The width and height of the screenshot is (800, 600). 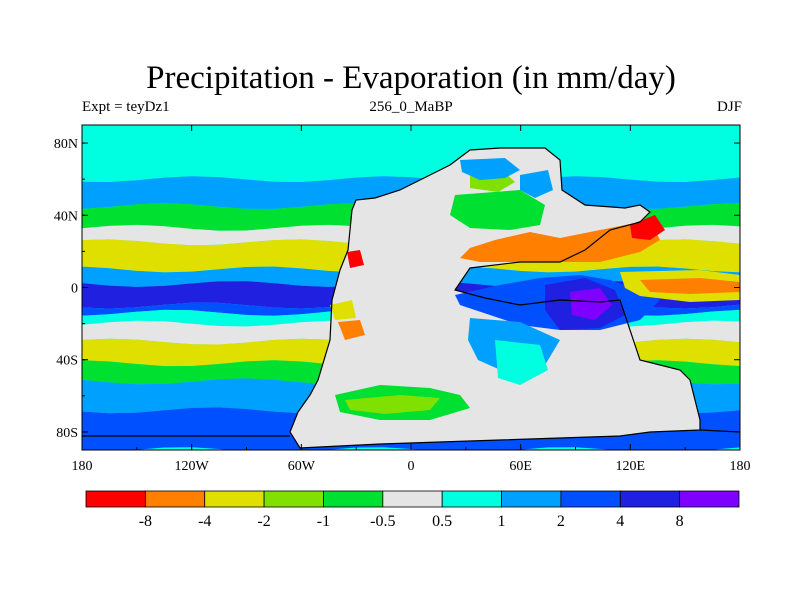 What do you see at coordinates (382, 521) in the screenshot?
I see `colorbar-label: -0.5` at bounding box center [382, 521].